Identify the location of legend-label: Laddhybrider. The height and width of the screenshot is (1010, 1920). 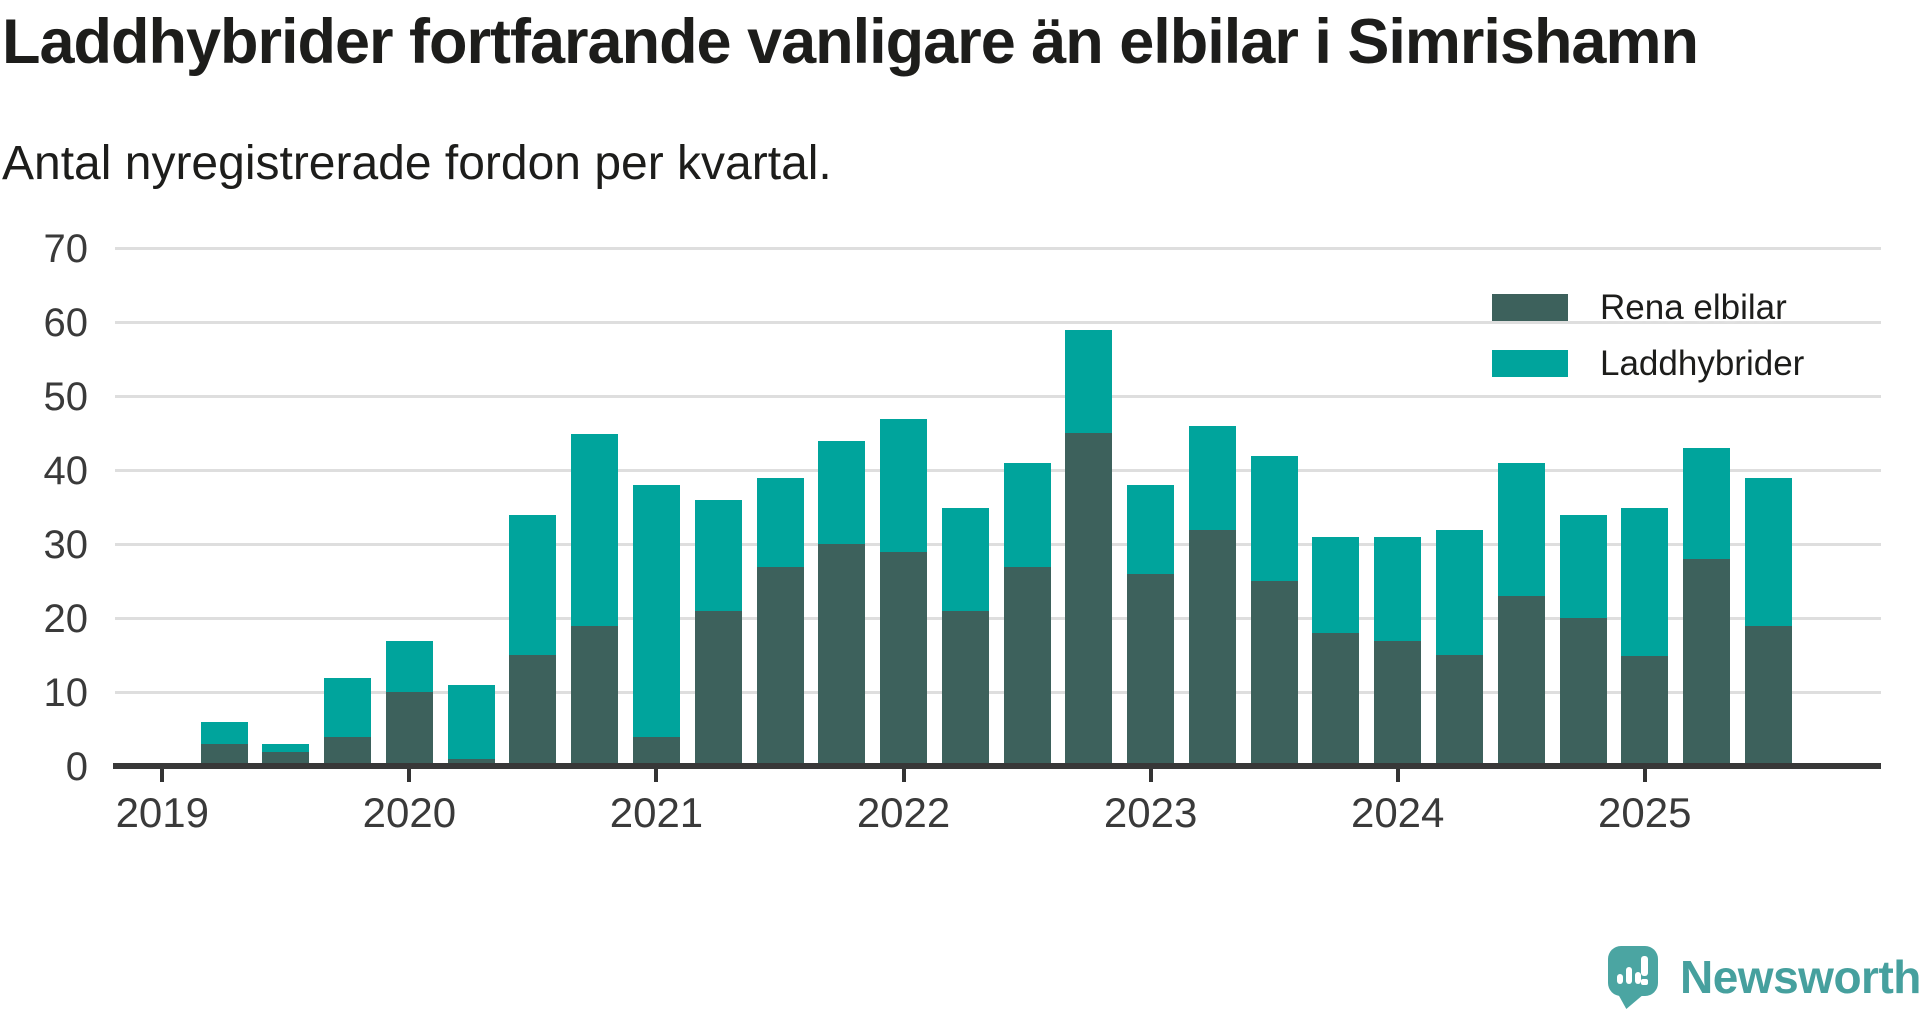
(1702, 363).